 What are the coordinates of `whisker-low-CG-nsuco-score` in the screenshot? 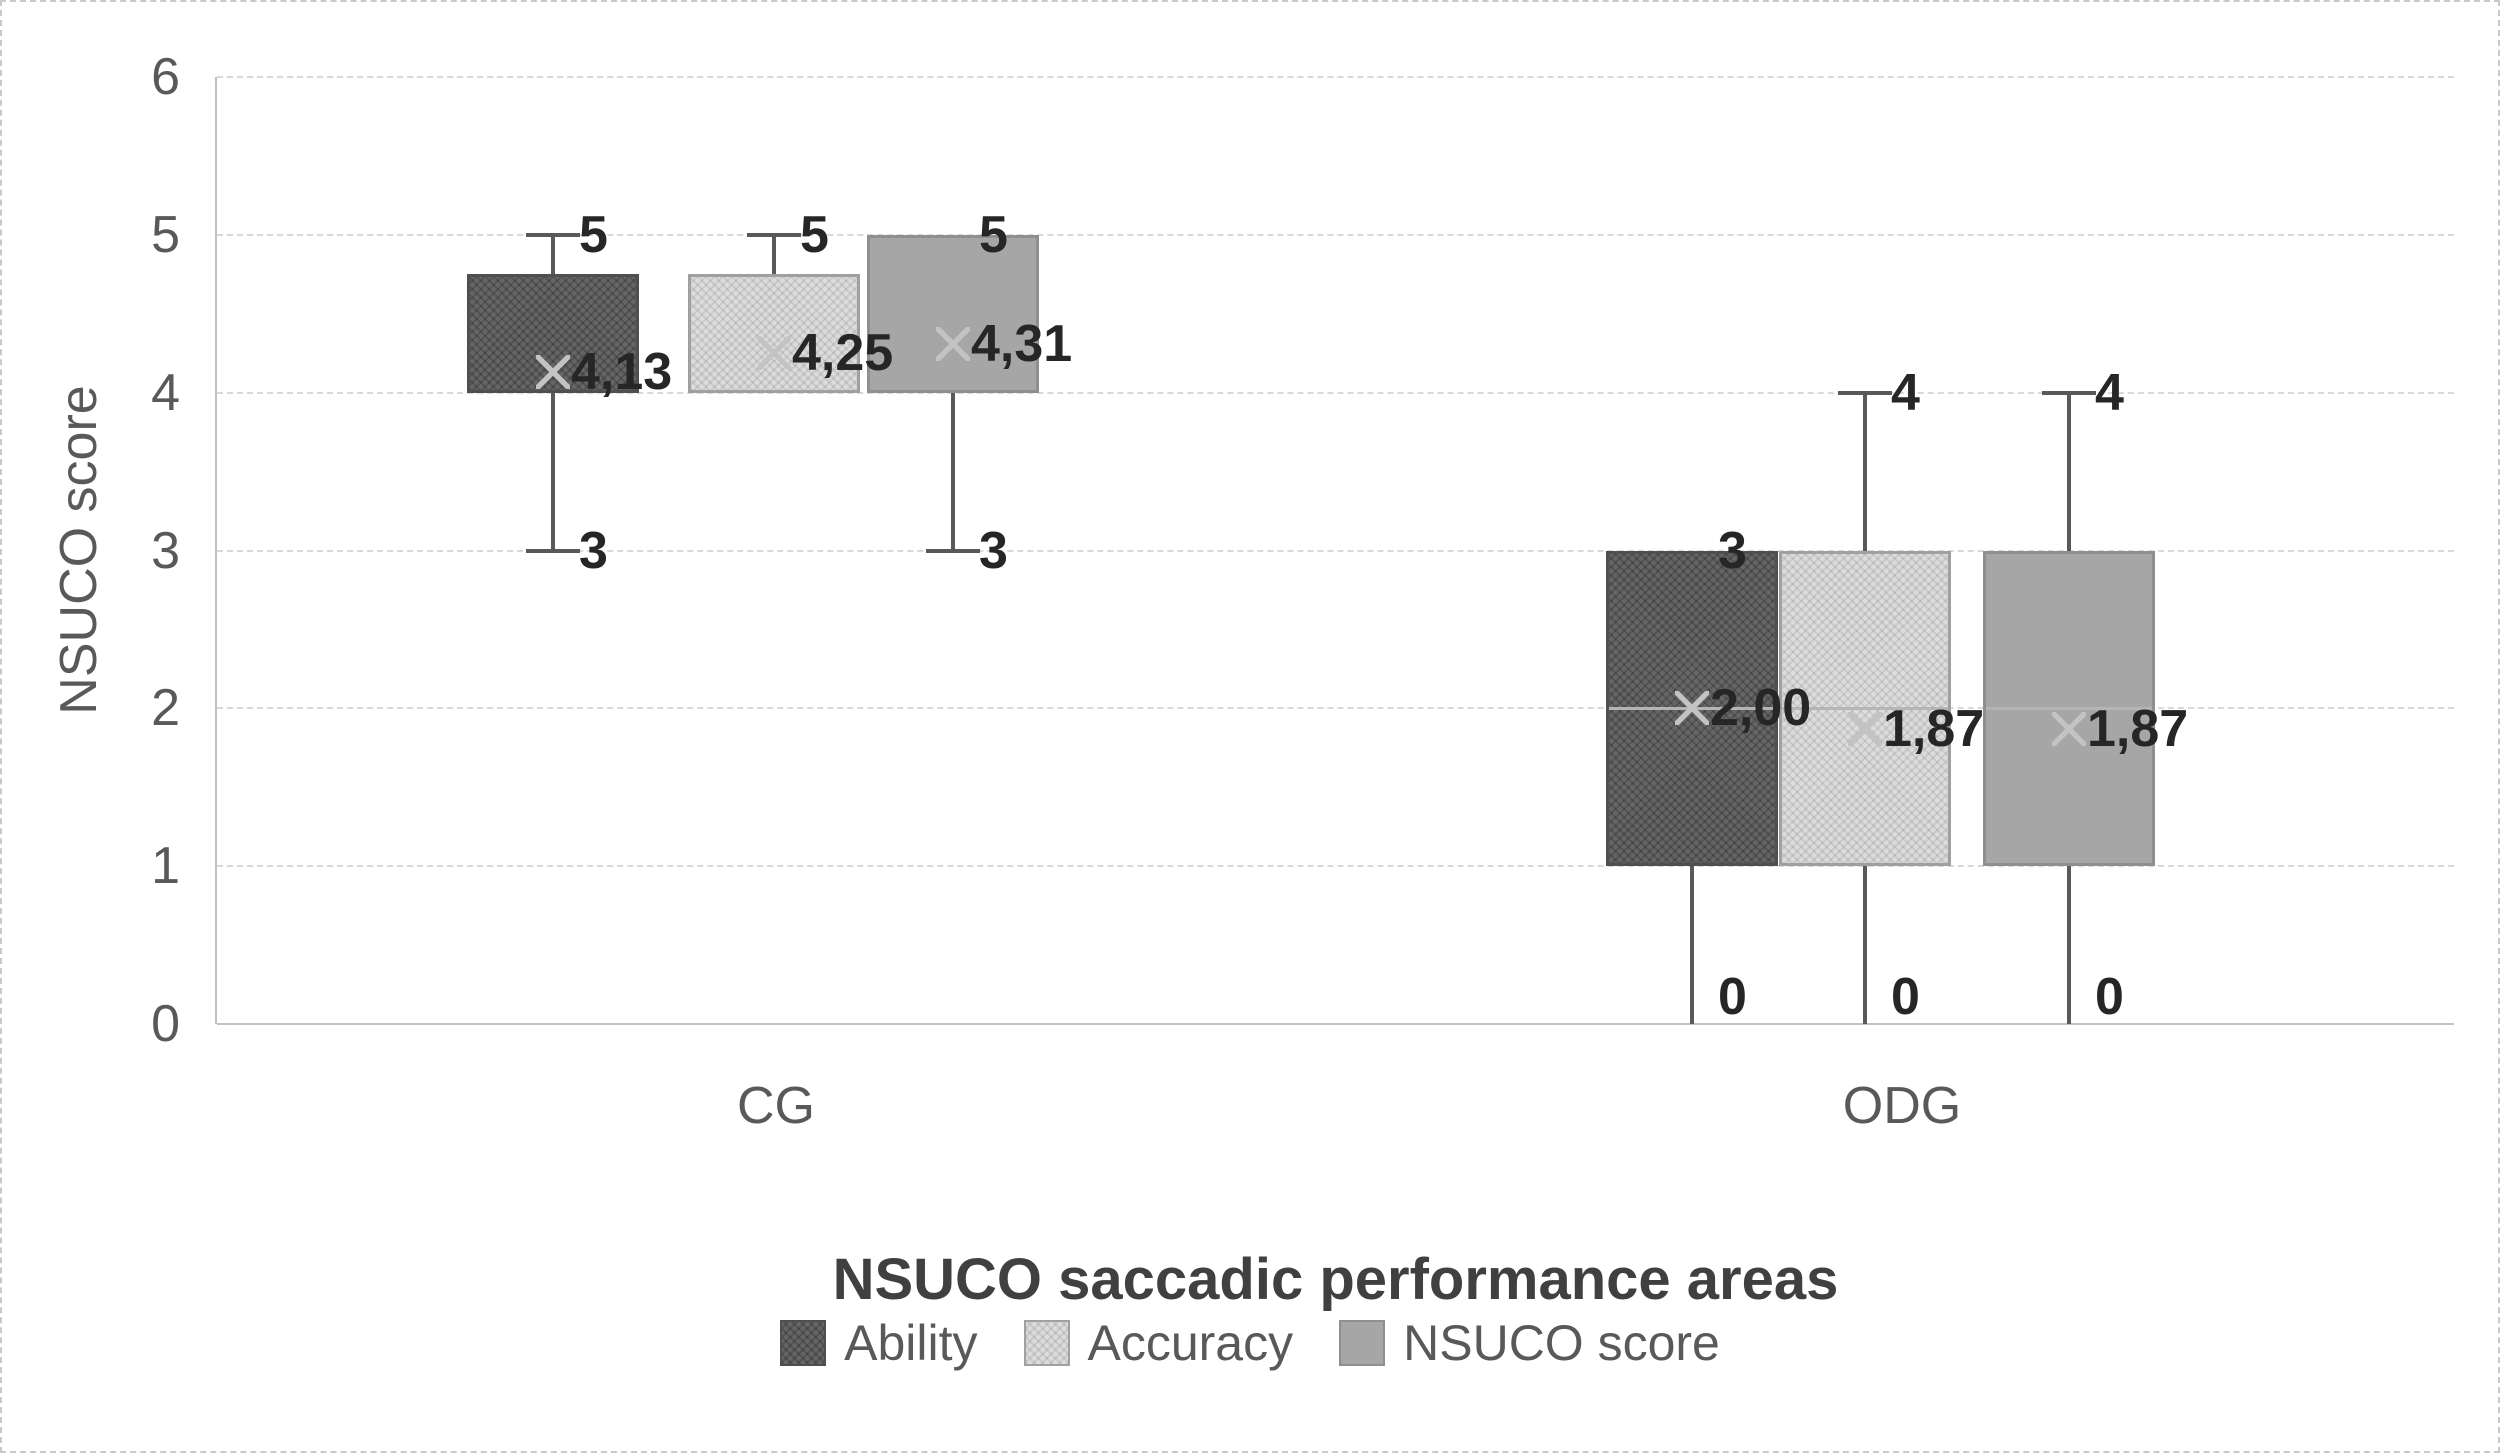 It's located at (953, 472).